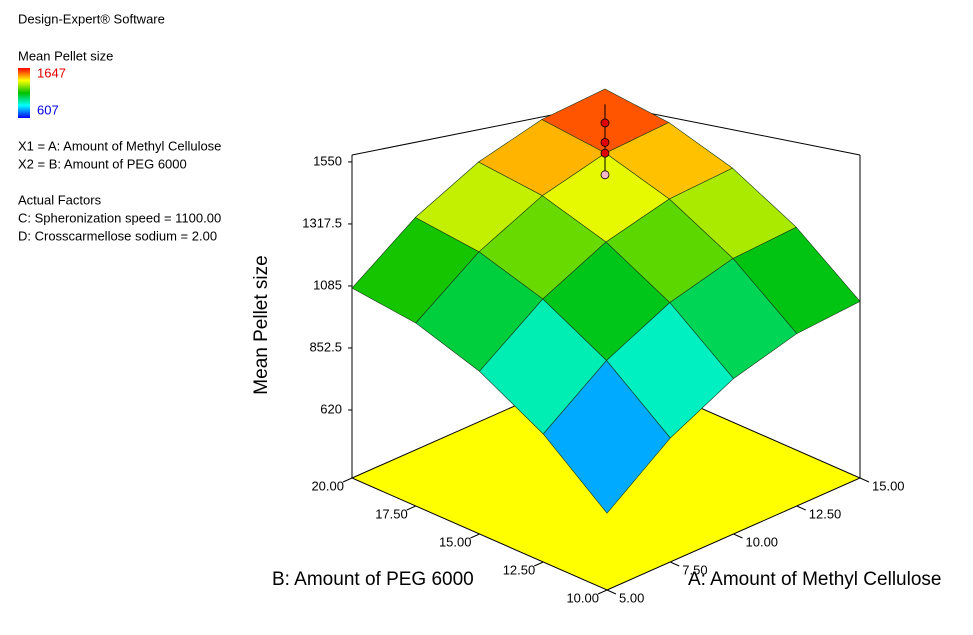  I want to click on y-tick-label: 20.00, so click(327, 485).